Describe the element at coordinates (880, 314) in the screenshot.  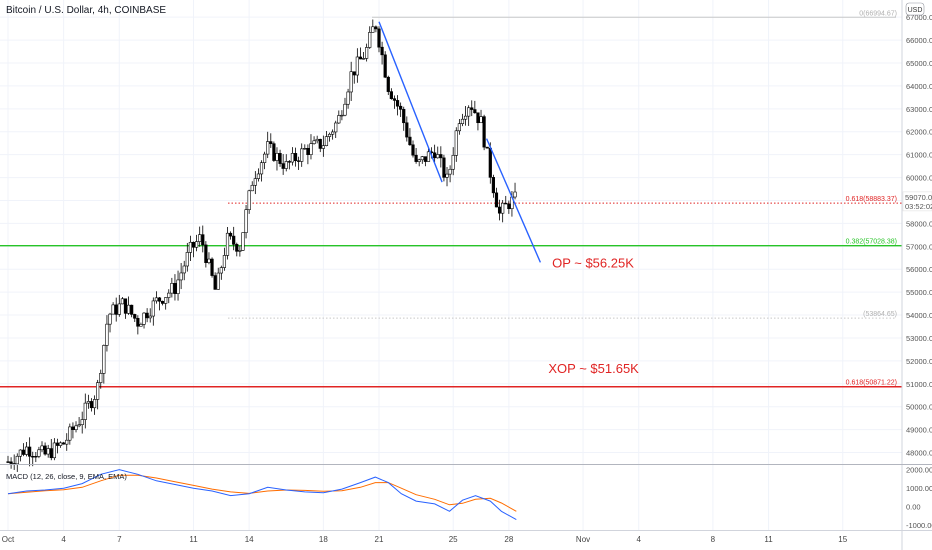
I see `fib-label: (53864.65)` at that location.